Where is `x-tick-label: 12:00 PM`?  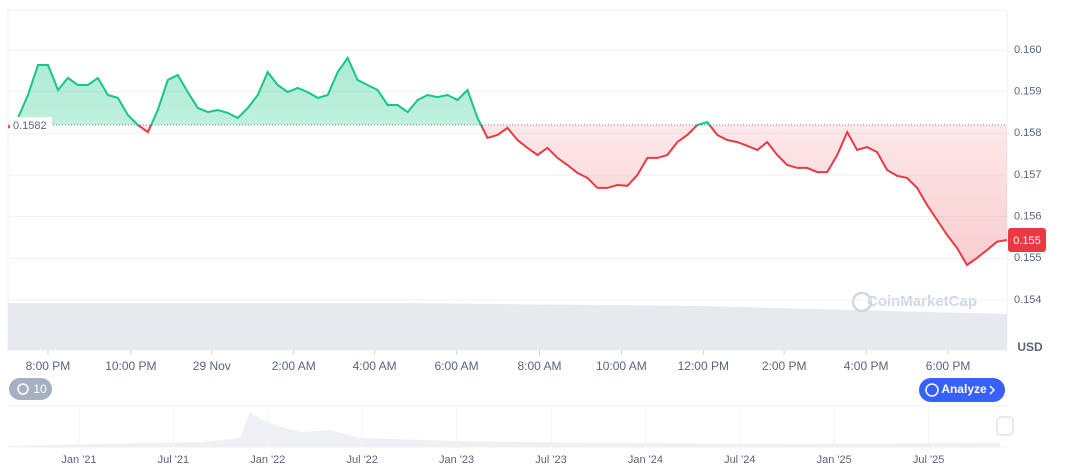 x-tick-label: 12:00 PM is located at coordinates (703, 366).